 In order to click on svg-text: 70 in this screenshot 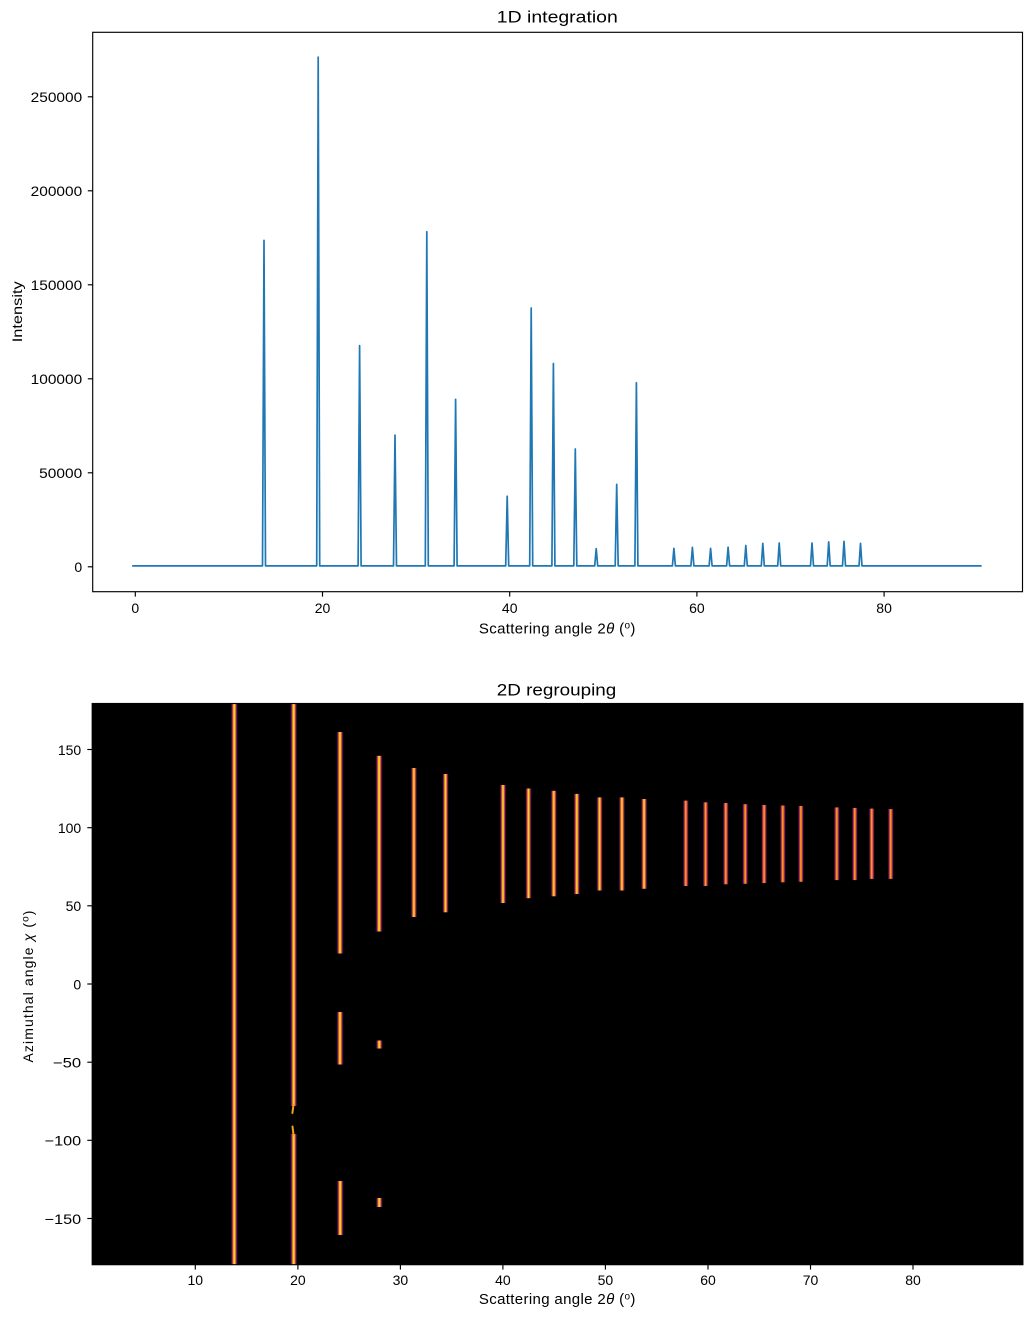, I will do `click(811, 1280)`.